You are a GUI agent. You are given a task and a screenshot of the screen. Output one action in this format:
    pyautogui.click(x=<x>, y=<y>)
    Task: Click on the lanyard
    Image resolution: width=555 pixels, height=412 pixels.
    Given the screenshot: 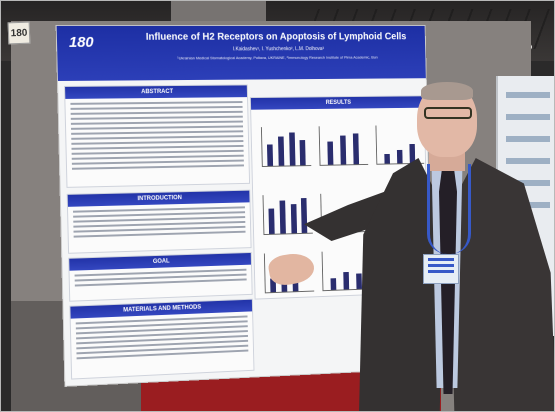 What is the action you would take?
    pyautogui.click(x=449, y=209)
    